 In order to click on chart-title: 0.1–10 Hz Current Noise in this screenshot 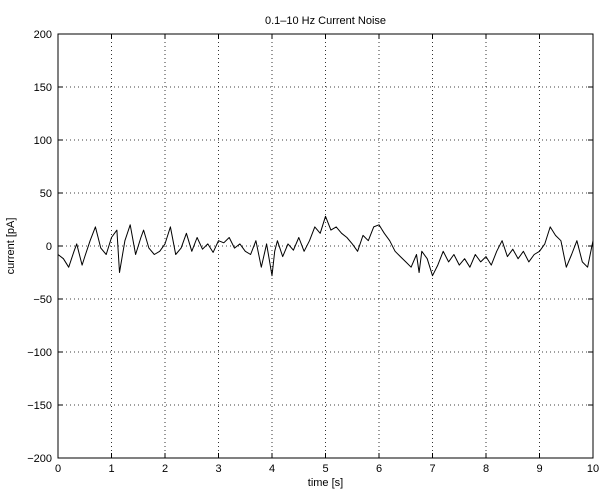, I will do `click(325, 21)`.